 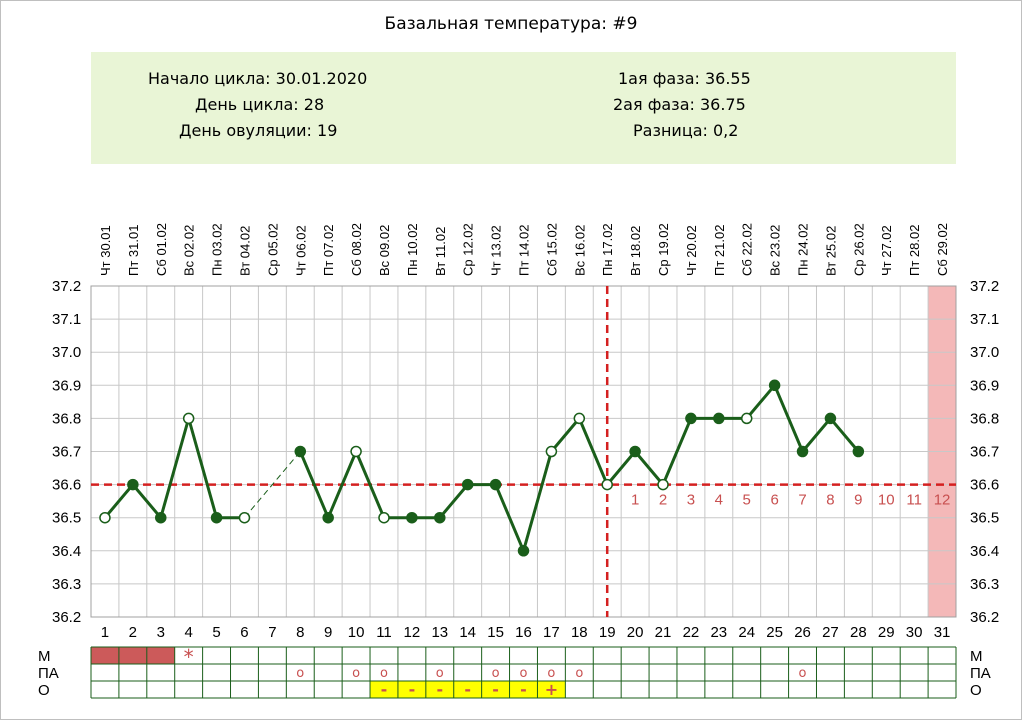 What do you see at coordinates (579, 469) in the screenshot?
I see `temperature-line` at bounding box center [579, 469].